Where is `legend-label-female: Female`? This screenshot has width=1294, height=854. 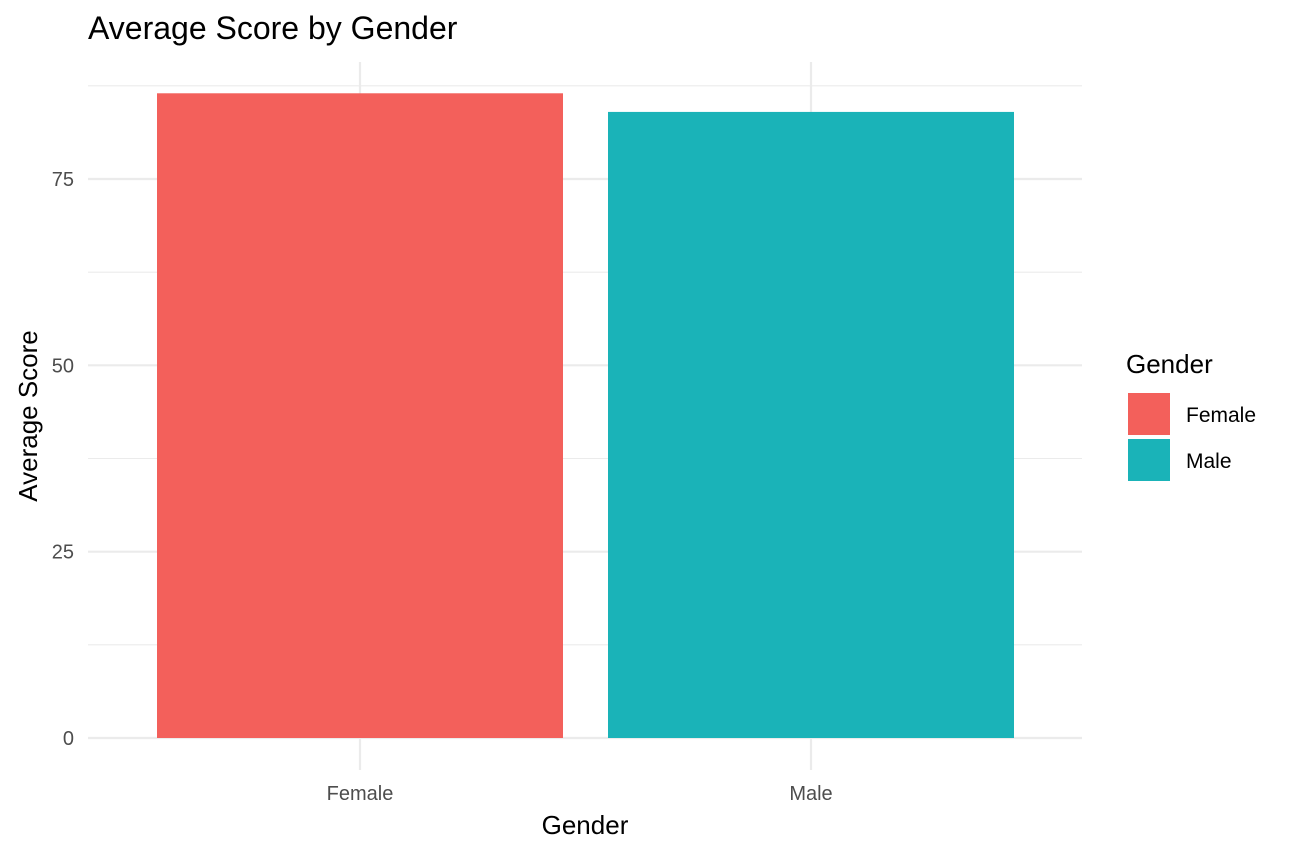
legend-label-female: Female is located at coordinates (1221, 415).